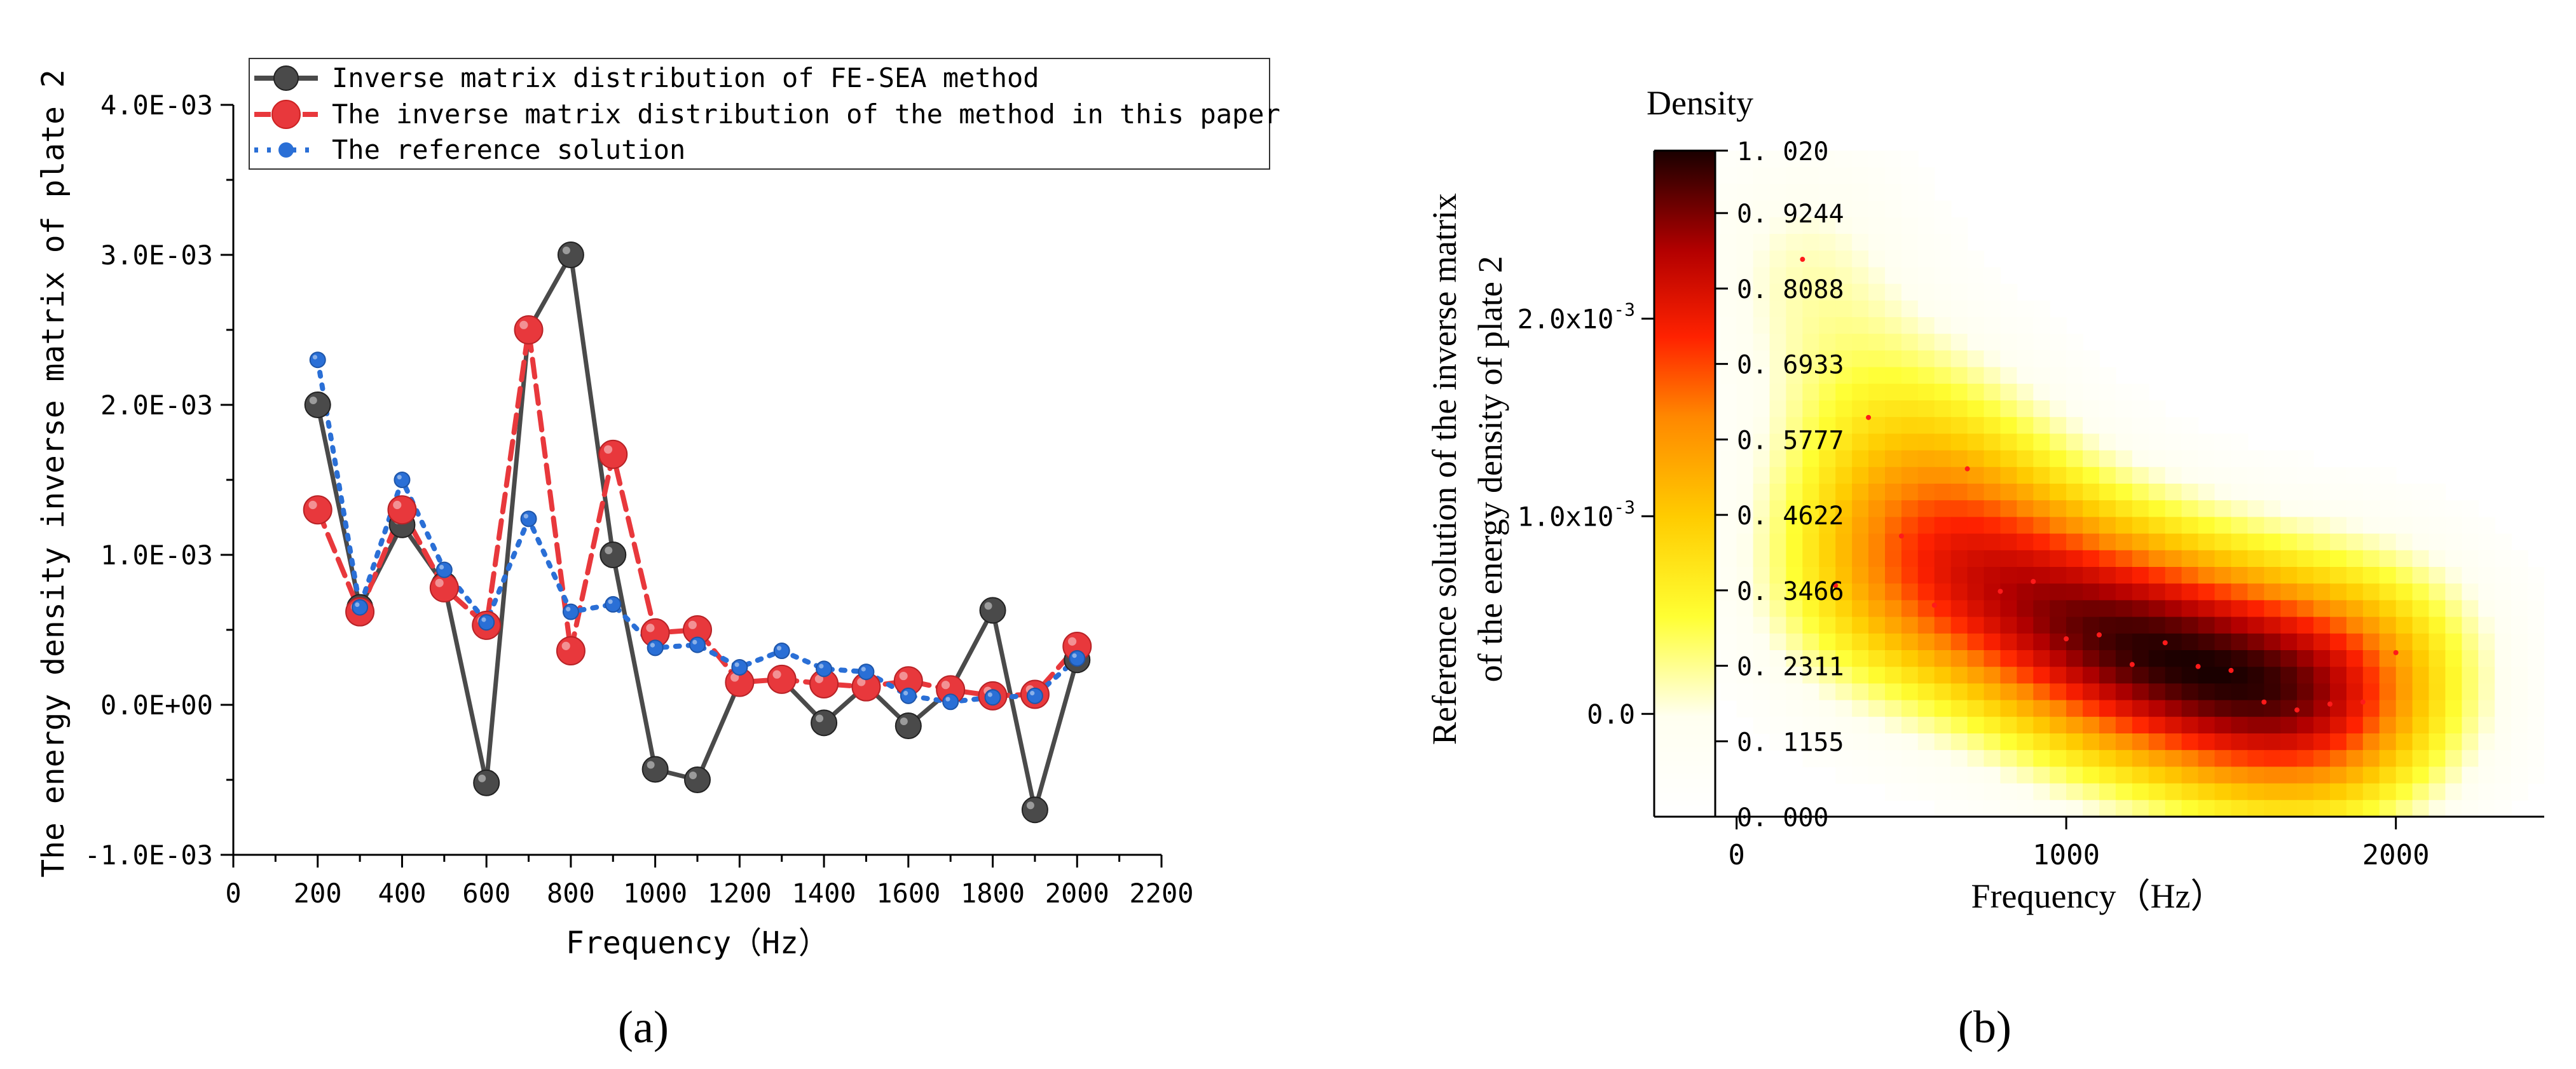 The height and width of the screenshot is (1069, 2576). Describe the element at coordinates (1901, 536) in the screenshot. I see `b-data-point` at that location.